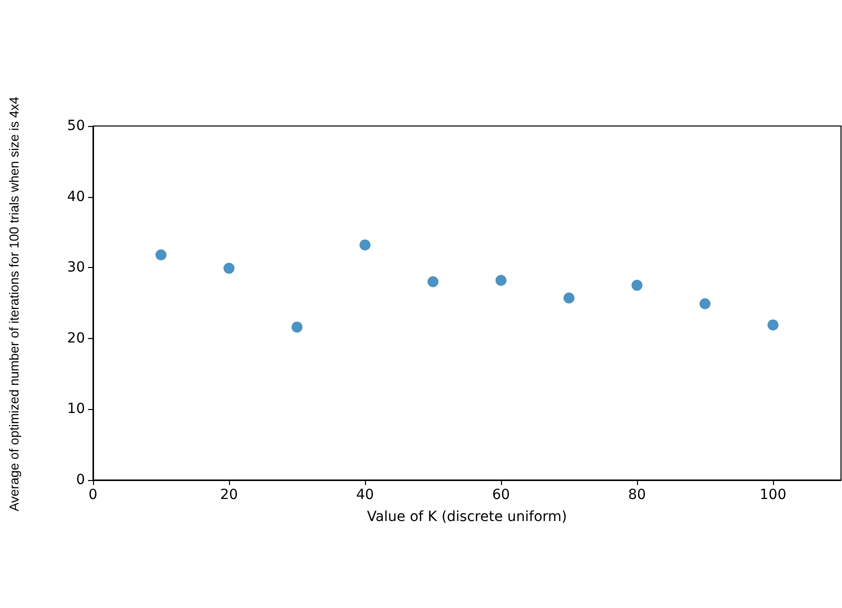  What do you see at coordinates (76, 338) in the screenshot?
I see `y-tick-label: 20` at bounding box center [76, 338].